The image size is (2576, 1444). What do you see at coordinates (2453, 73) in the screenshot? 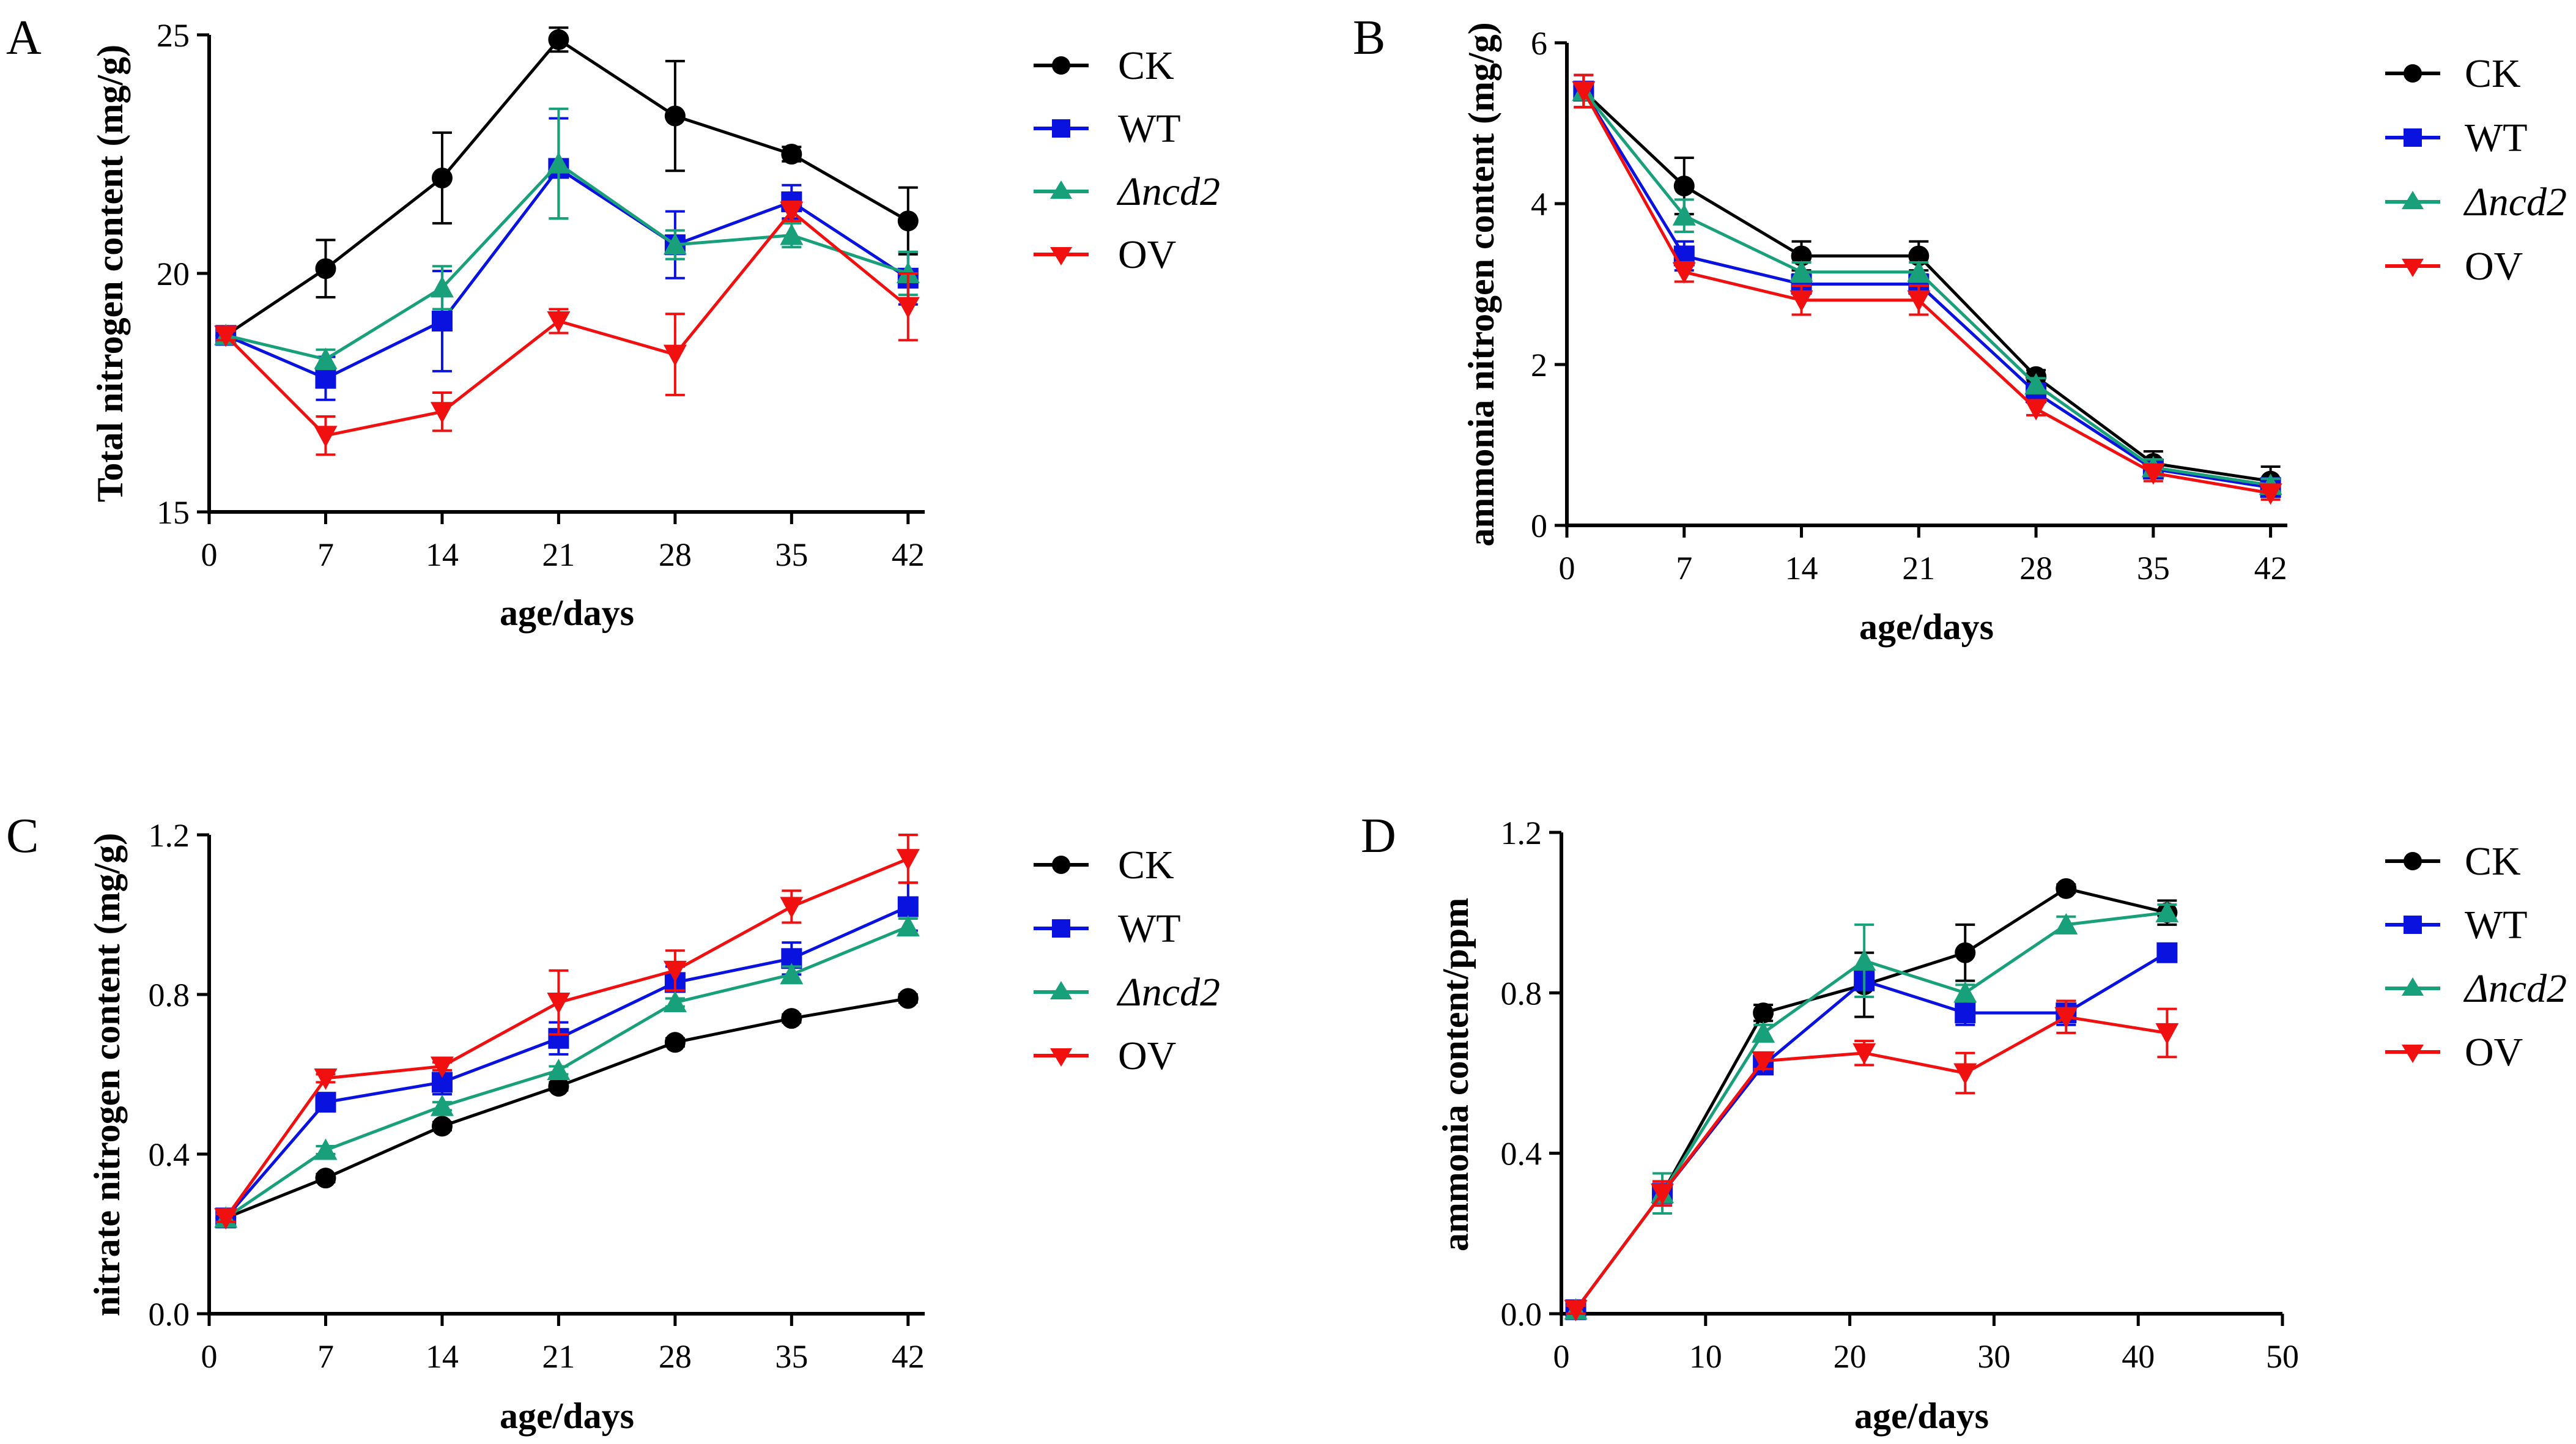
I see `panel-b-legend-item-ck: CK` at bounding box center [2453, 73].